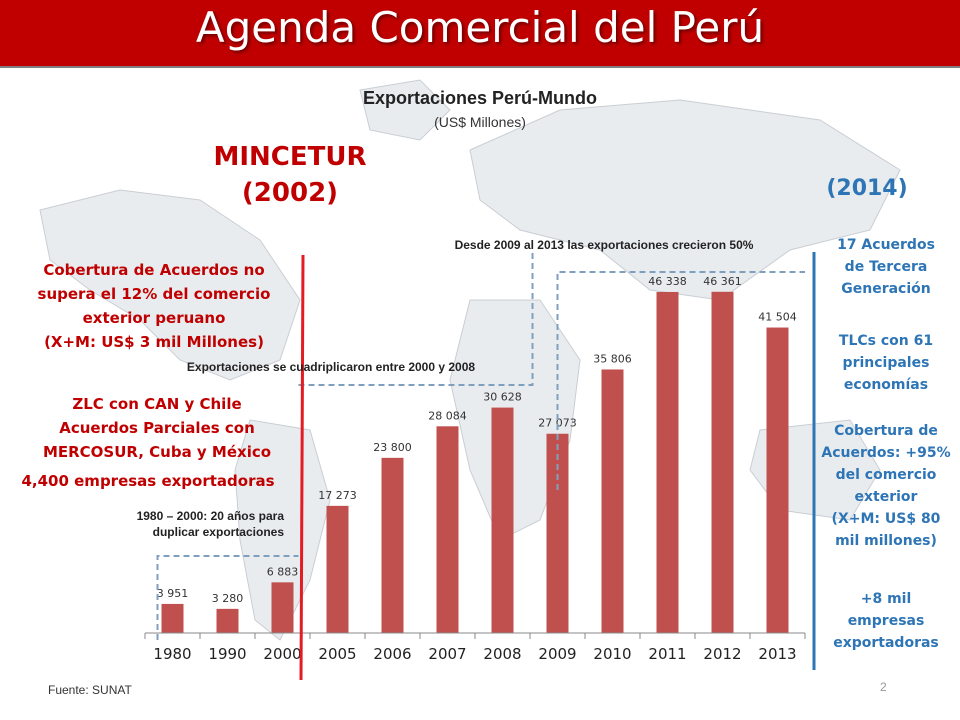 The width and height of the screenshot is (960, 720). I want to click on bar-2010, so click(612, 501).